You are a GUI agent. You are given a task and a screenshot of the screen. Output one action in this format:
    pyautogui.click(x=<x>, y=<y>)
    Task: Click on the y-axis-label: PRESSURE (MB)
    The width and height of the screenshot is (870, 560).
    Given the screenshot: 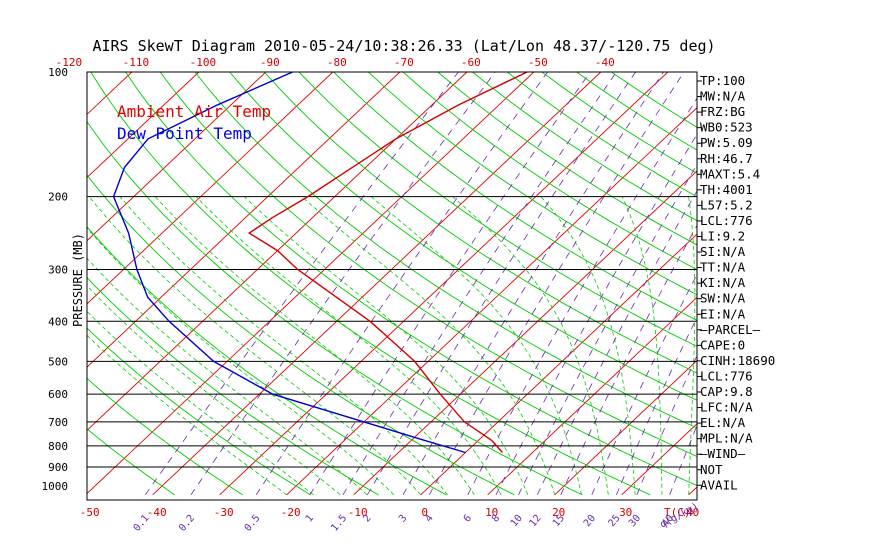 What is the action you would take?
    pyautogui.click(x=78, y=280)
    